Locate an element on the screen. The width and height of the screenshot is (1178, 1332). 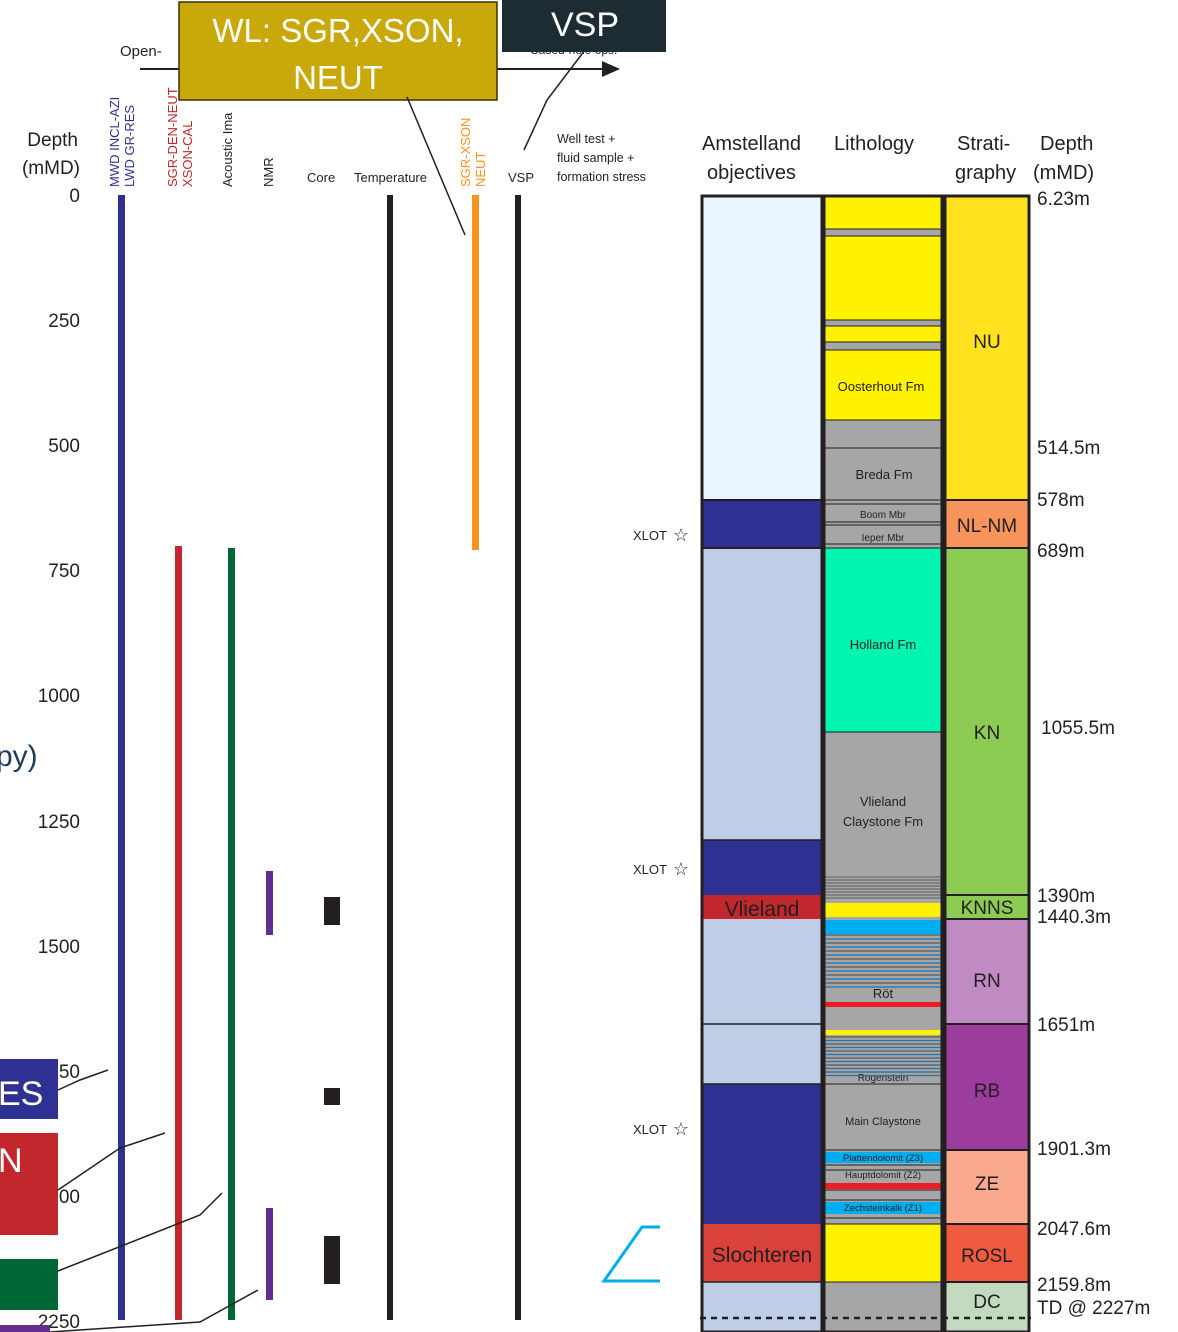
col-sgrxson-header-2: NEUT is located at coordinates (480, 169).